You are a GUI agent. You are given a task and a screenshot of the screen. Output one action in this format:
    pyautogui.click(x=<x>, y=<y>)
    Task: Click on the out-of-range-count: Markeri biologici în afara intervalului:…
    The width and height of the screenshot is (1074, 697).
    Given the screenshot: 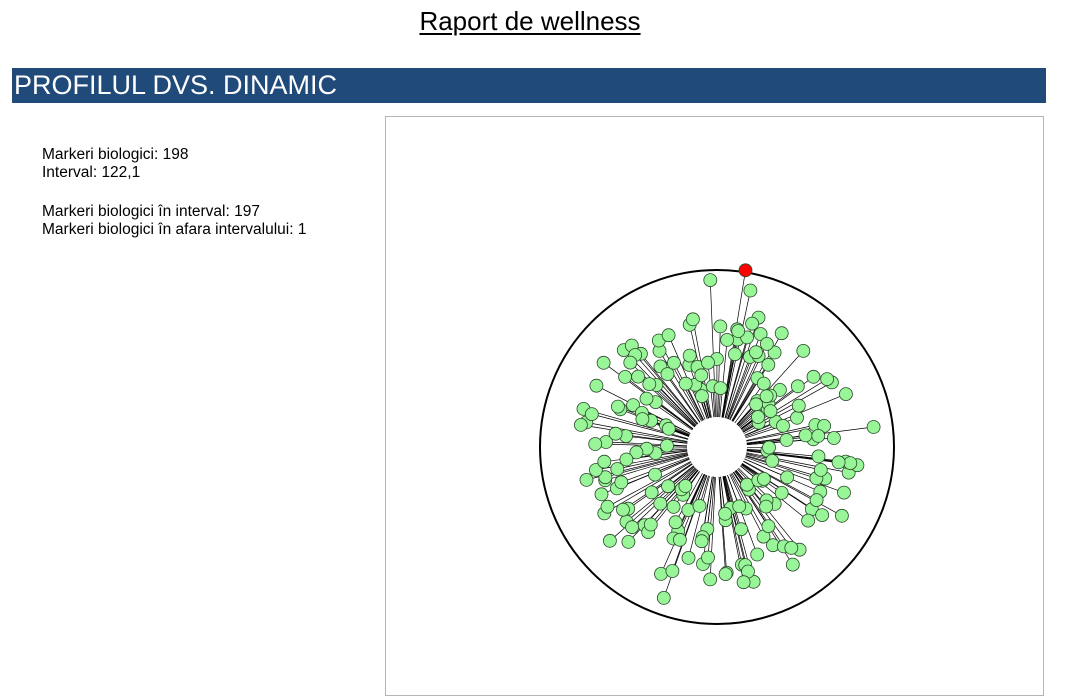 What is the action you would take?
    pyautogui.click(x=174, y=230)
    